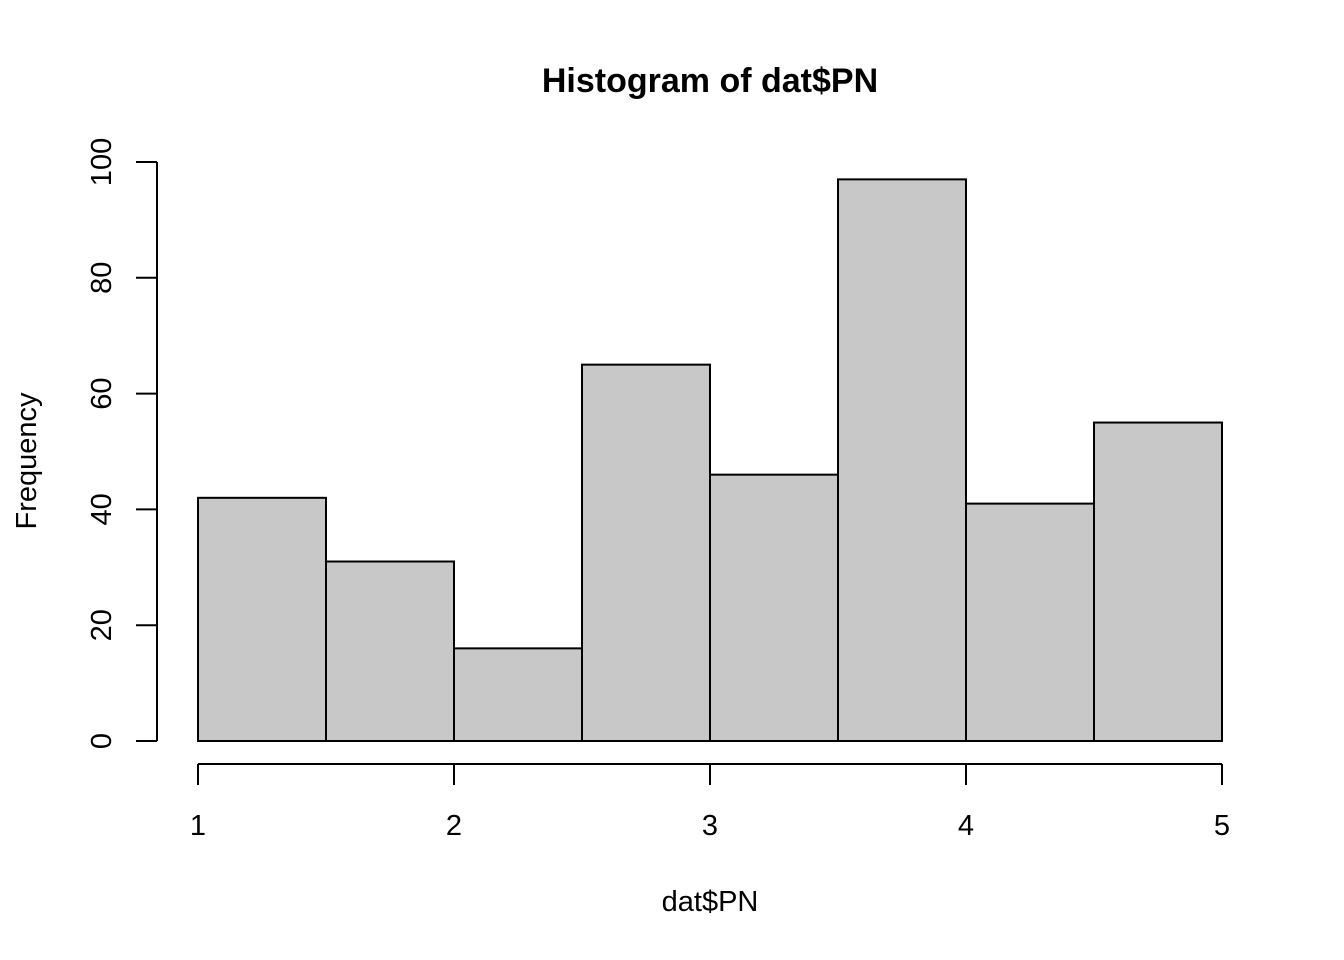  I want to click on y-tick-label: 40, so click(102, 509).